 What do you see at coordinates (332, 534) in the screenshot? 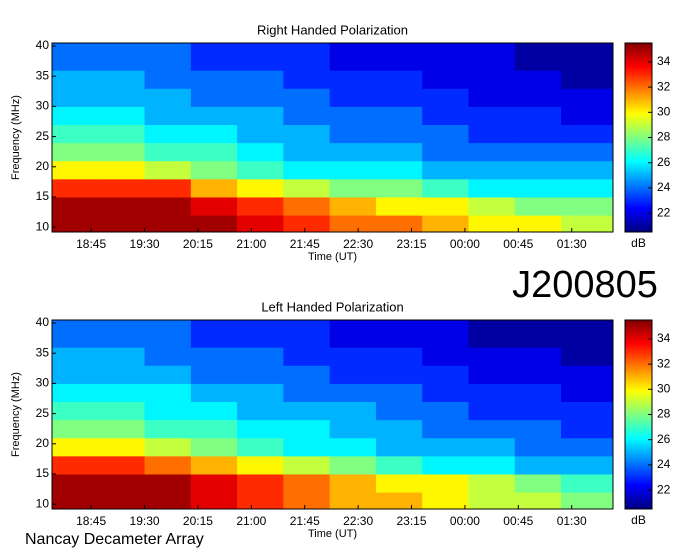
I see `x-axis-label: Time (UT)` at bounding box center [332, 534].